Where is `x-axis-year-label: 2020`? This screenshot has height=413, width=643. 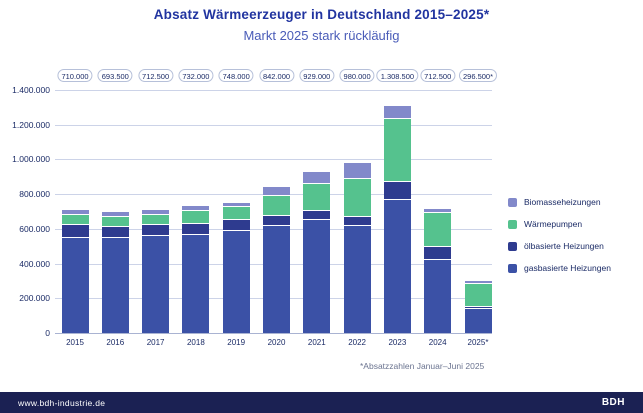 x-axis-year-label: 2020 is located at coordinates (276, 342).